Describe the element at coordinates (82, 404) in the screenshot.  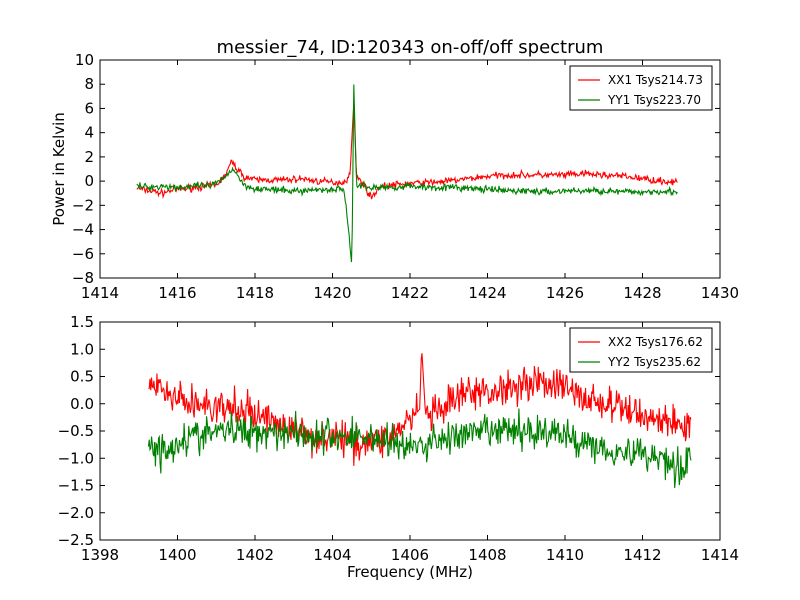
I see `y-tick-label: 0.0` at that location.